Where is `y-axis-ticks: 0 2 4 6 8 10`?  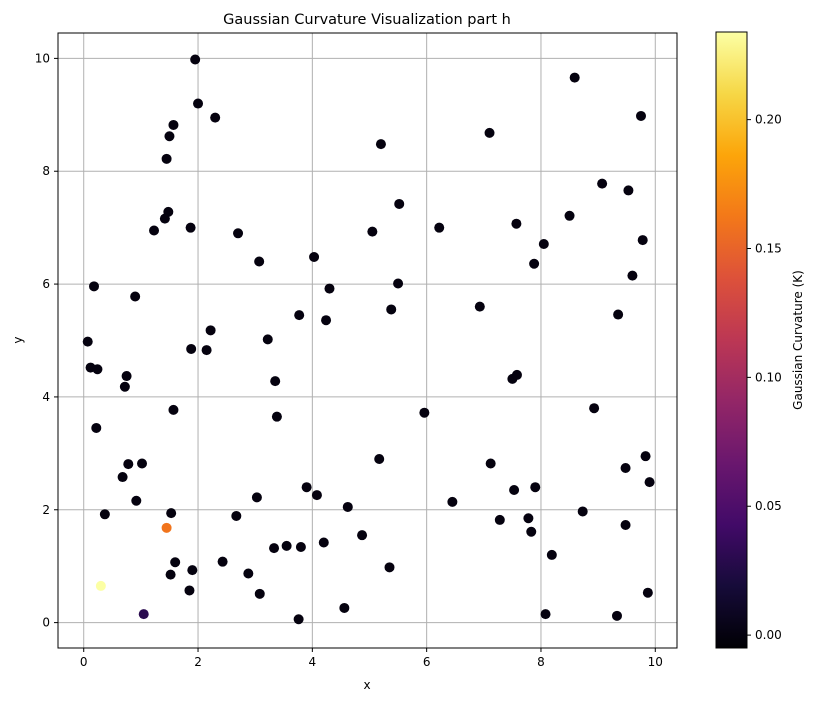
y-axis-ticks: 0 2 4 6 8 10 is located at coordinates (46, 340).